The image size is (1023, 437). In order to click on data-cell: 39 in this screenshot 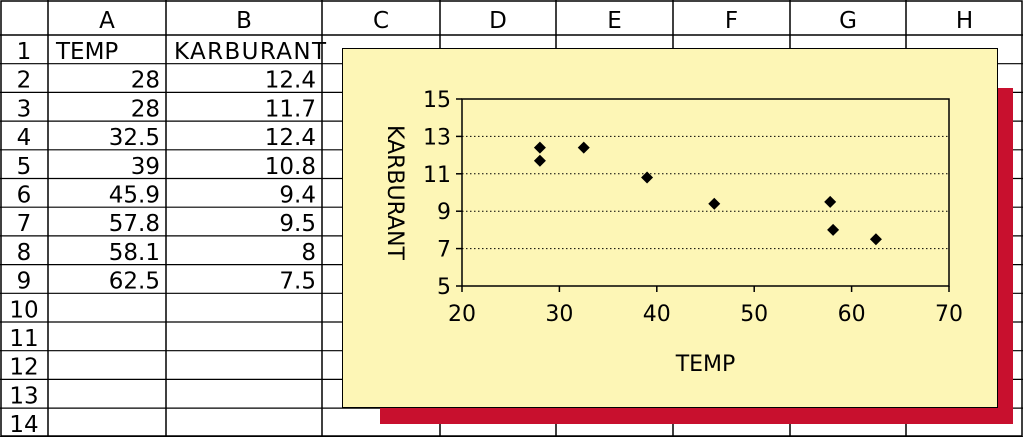, I will do `click(145, 167)`.